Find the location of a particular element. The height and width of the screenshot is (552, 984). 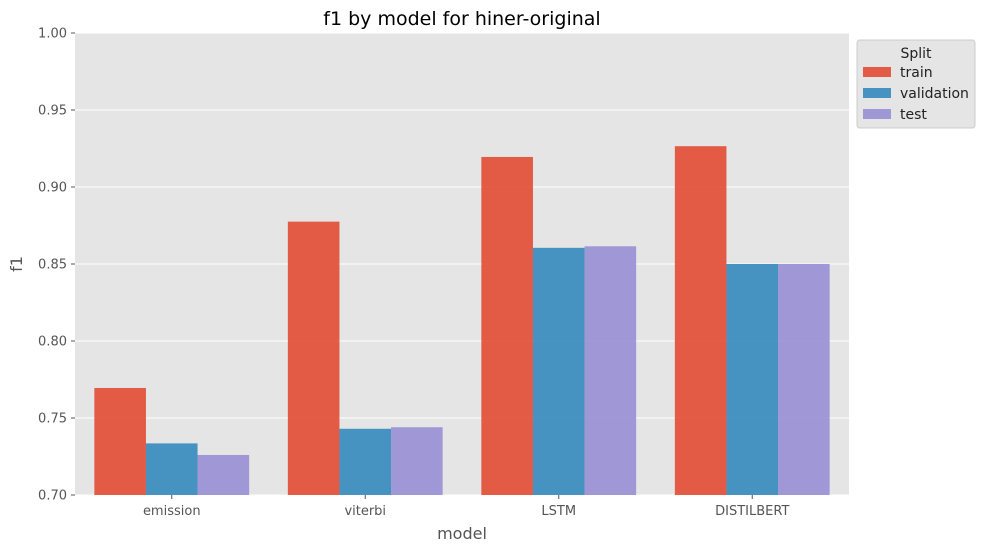

bar-test-DISTILBERT is located at coordinates (804, 379).